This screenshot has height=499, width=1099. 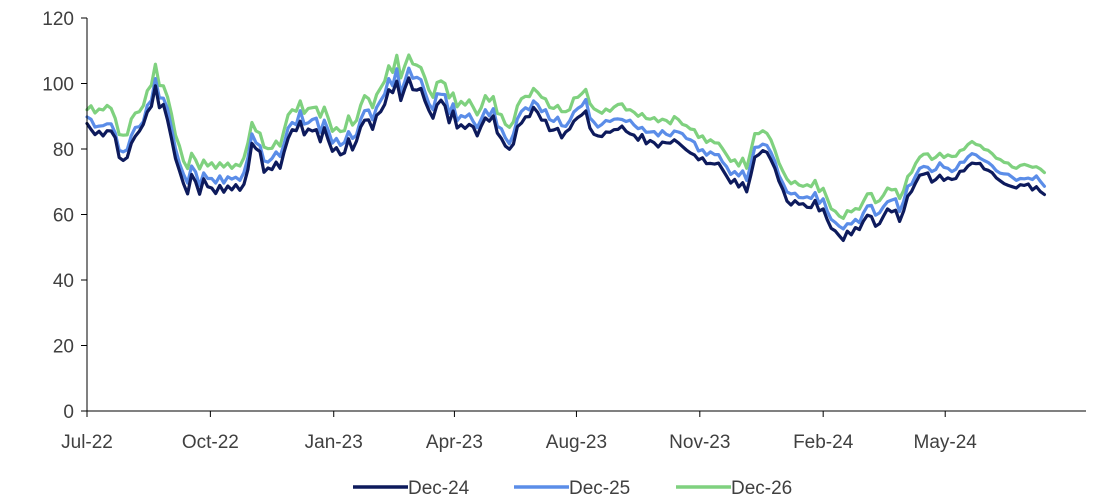 What do you see at coordinates (68, 412) in the screenshot?
I see `y-tick-label: 0` at bounding box center [68, 412].